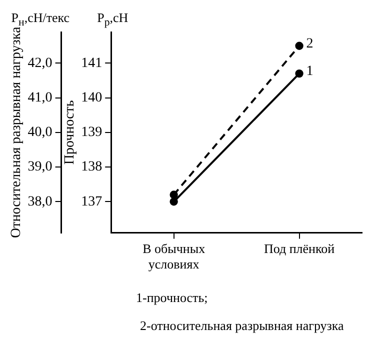 This screenshot has width=390, height=359. Describe the element at coordinates (112, 19) in the screenshot. I see `text: P$_{р}$,сН` at that location.